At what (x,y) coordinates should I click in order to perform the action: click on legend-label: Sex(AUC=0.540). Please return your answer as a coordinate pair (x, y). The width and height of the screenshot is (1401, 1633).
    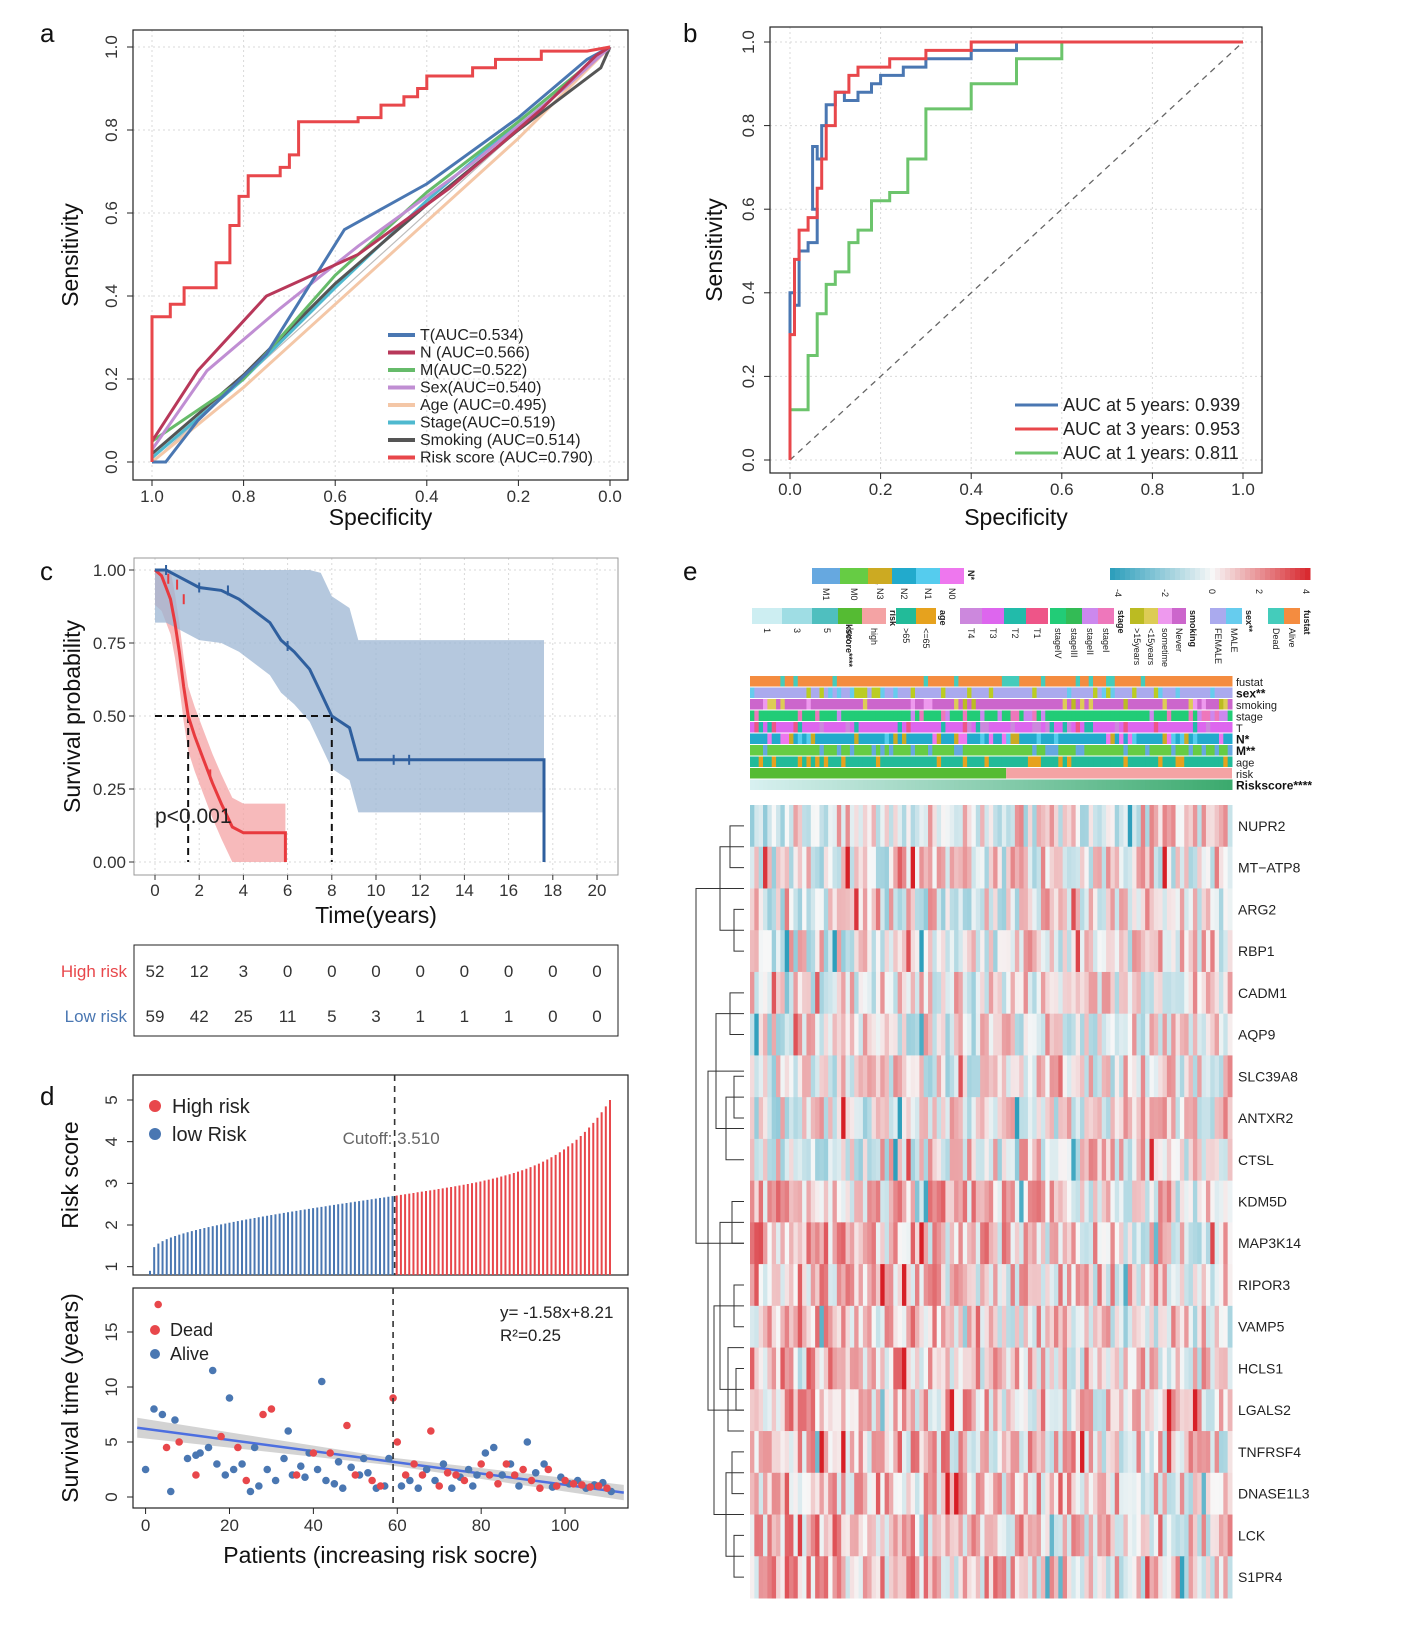
    Looking at the image, I should click on (480, 388).